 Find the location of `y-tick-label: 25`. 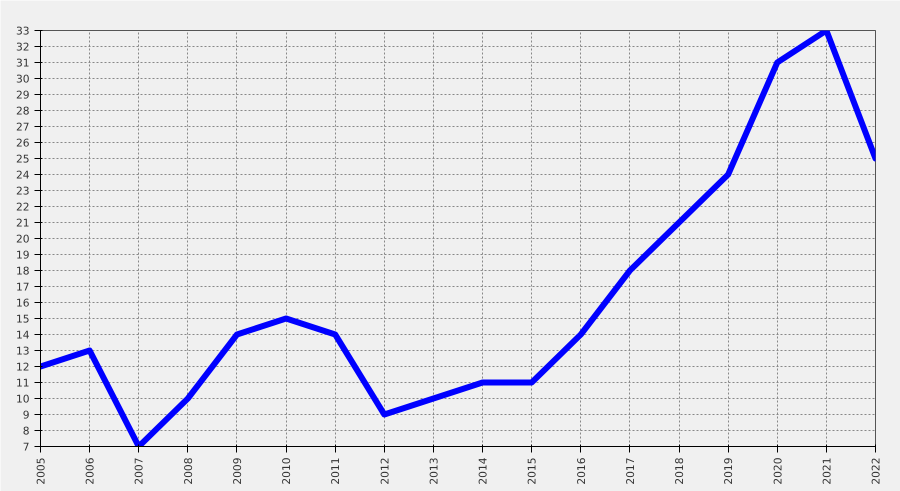

y-tick-label: 25 is located at coordinates (23, 159).